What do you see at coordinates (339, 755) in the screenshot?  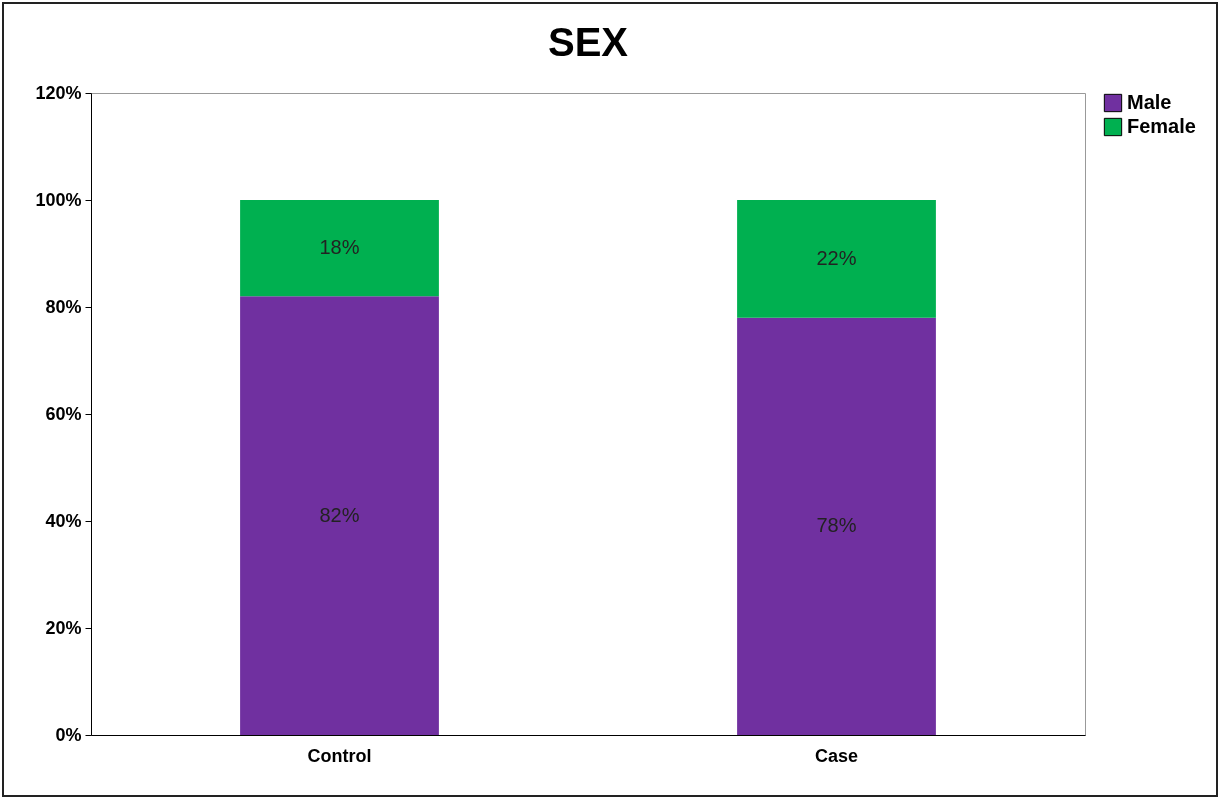 I see `x-tick-label: Control` at bounding box center [339, 755].